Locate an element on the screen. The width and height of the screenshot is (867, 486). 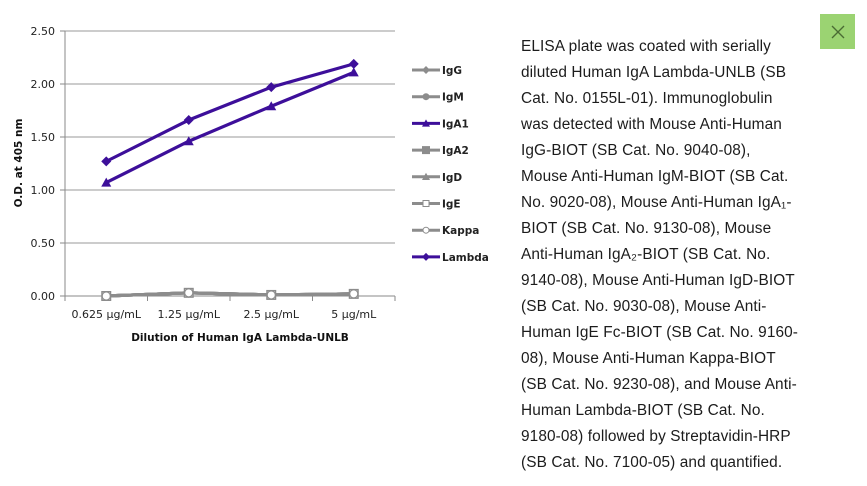
series-kappa is located at coordinates (230, 294).